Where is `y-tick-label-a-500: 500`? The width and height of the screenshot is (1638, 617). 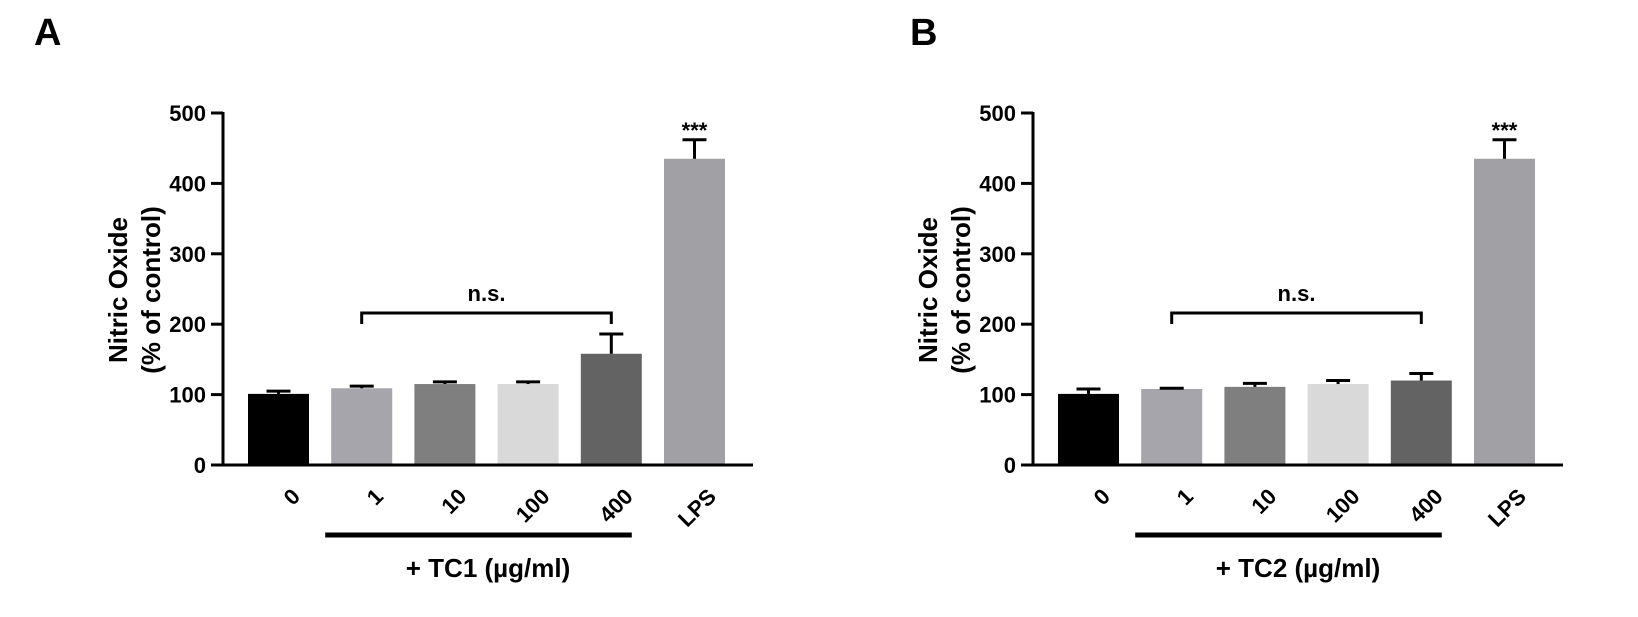 y-tick-label-a-500: 500 is located at coordinates (187, 113).